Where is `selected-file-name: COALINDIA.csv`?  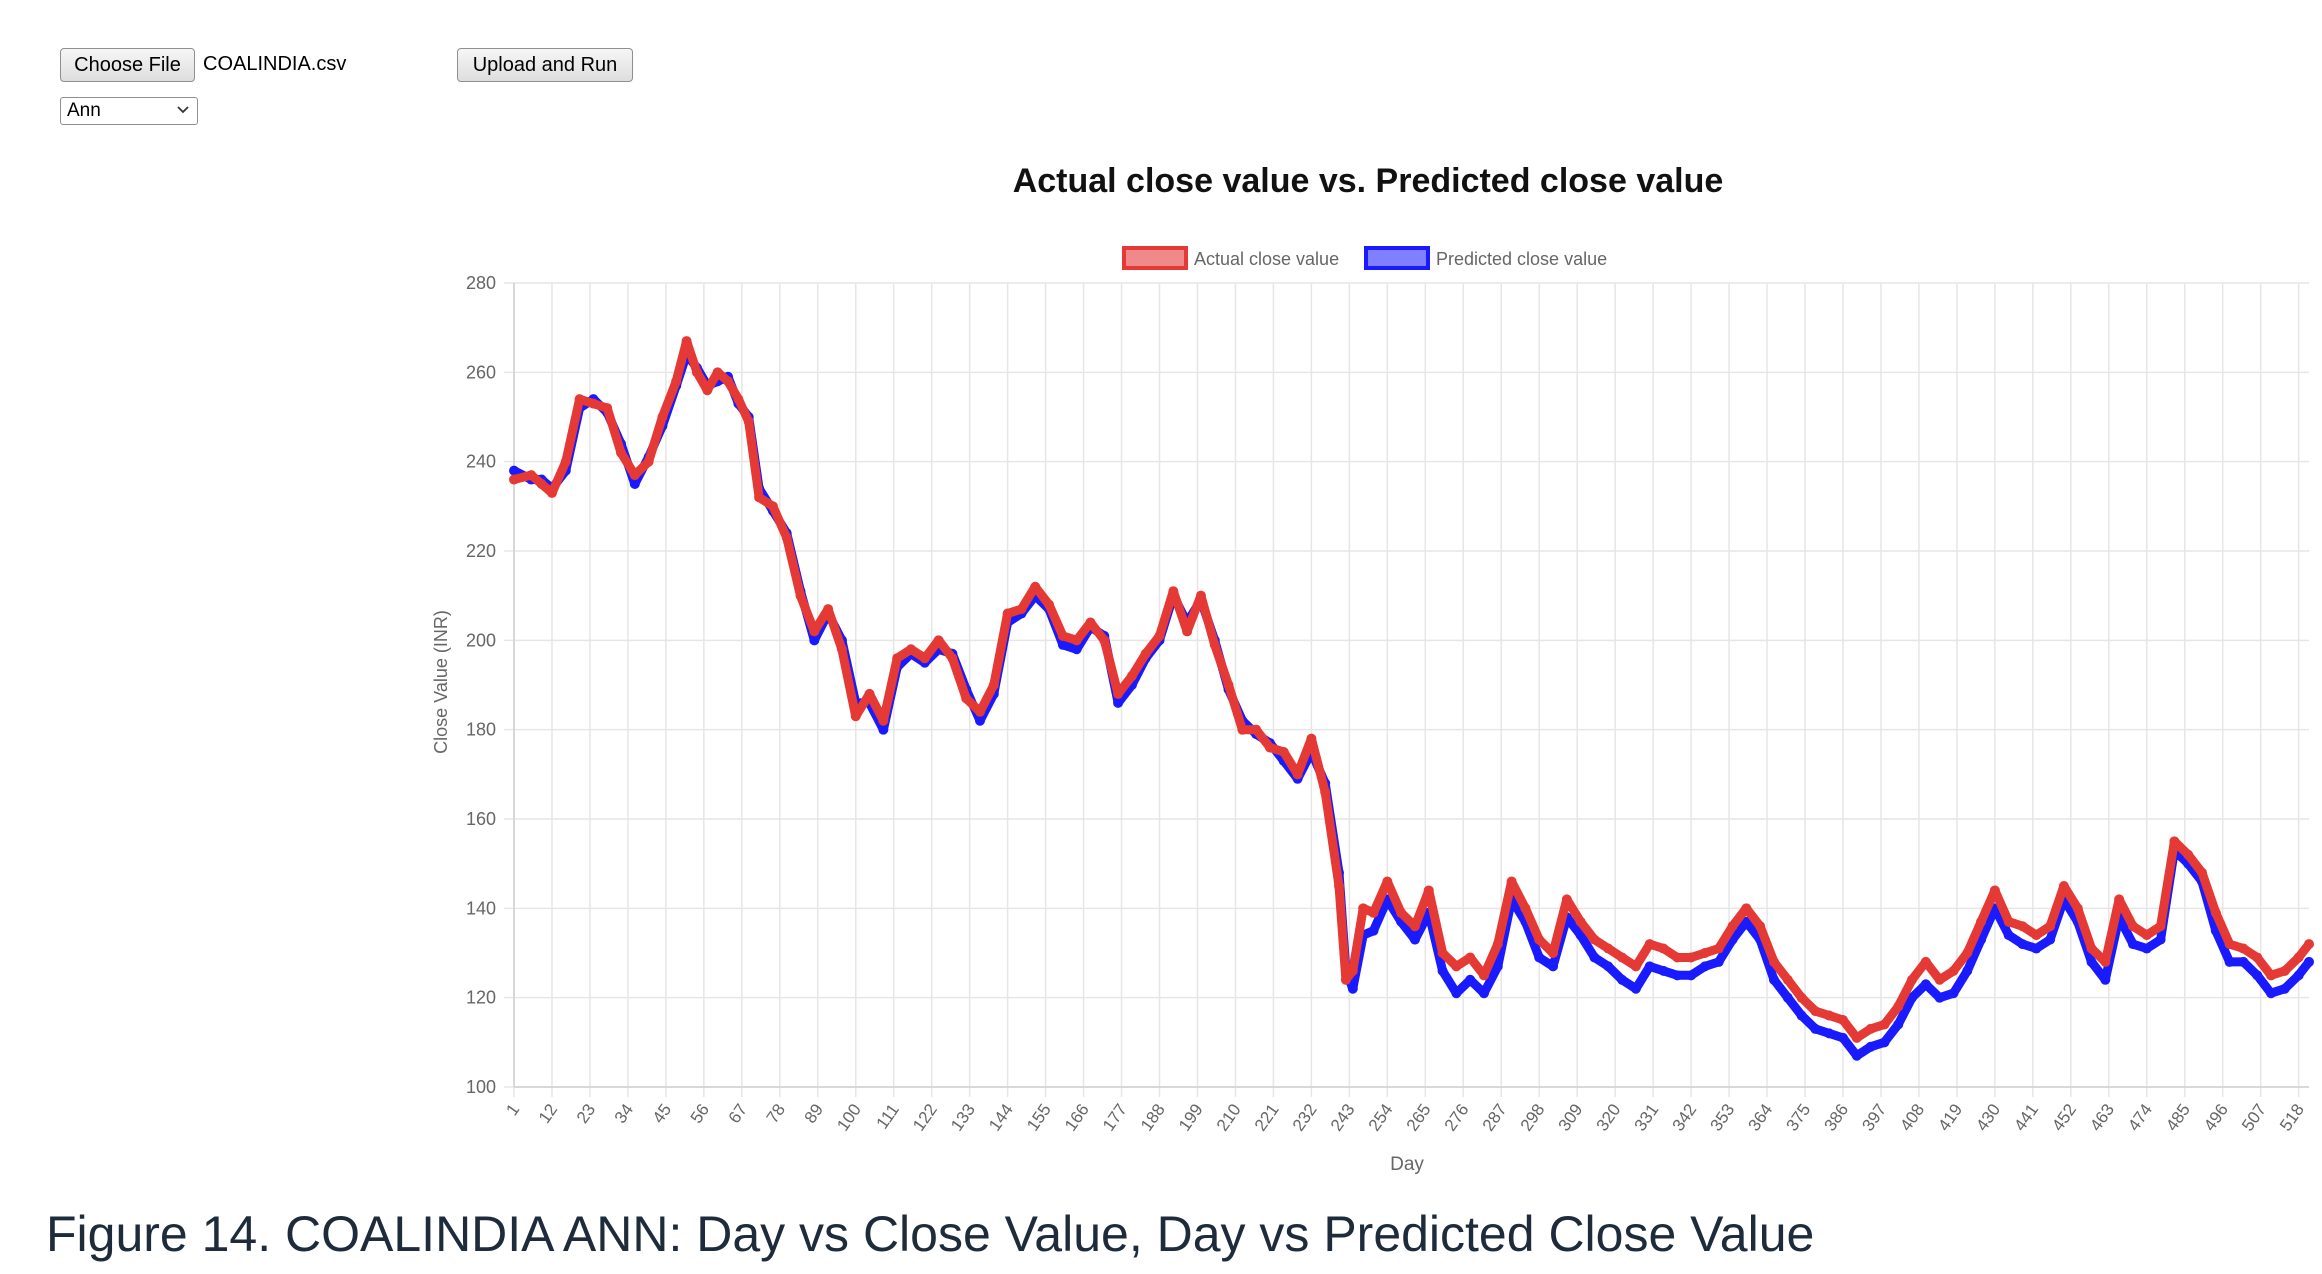 selected-file-name: COALINDIA.csv is located at coordinates (275, 64).